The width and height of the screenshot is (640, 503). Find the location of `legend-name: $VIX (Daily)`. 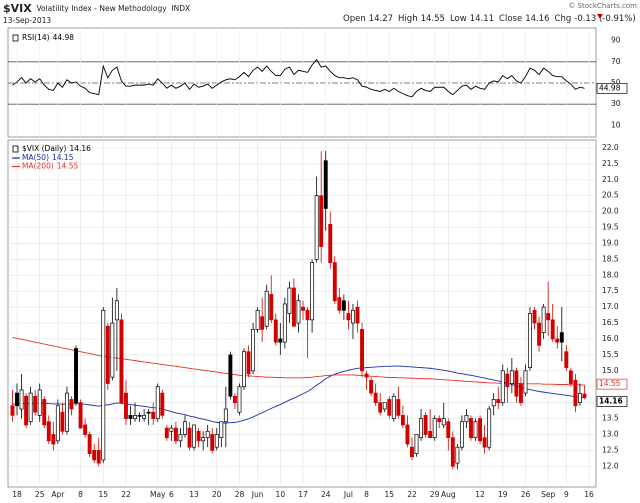

legend-name: $VIX (Daily) is located at coordinates (44, 148).